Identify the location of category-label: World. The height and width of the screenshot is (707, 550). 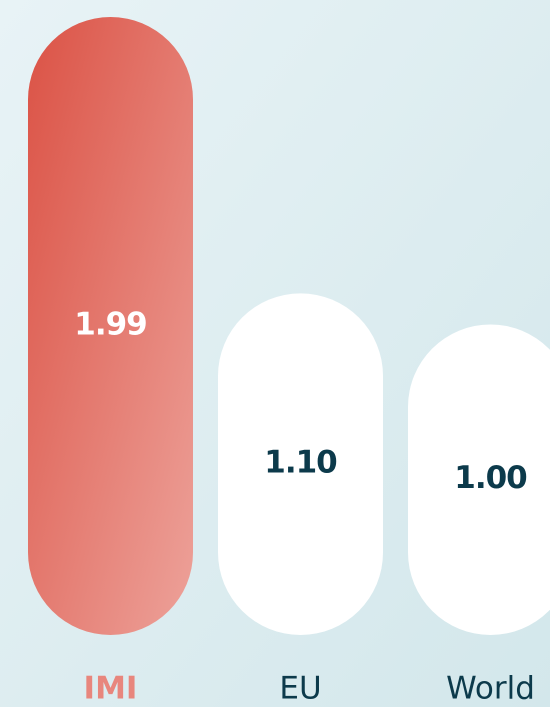
(490, 689).